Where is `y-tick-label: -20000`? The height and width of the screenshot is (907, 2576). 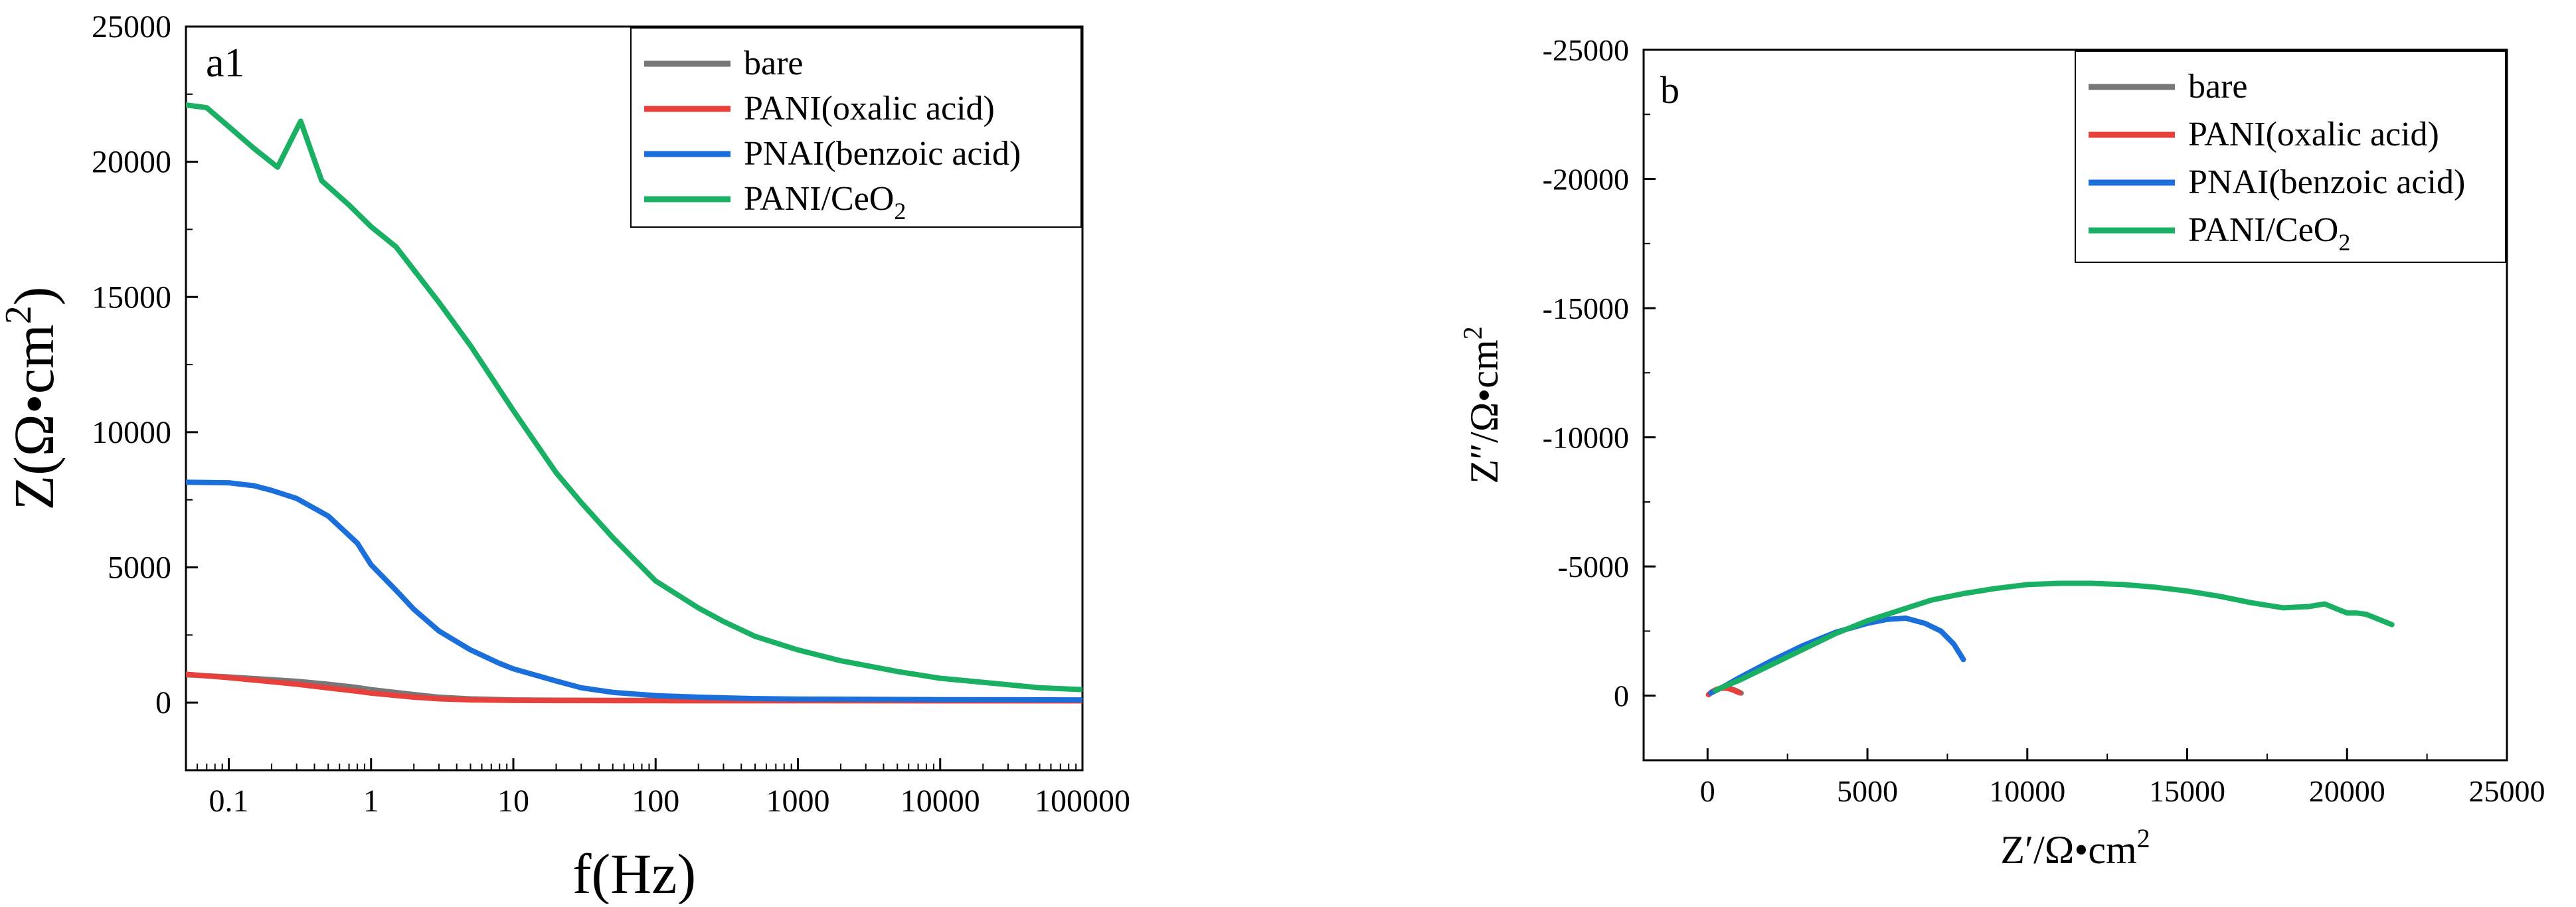 y-tick-label: -20000 is located at coordinates (1586, 180).